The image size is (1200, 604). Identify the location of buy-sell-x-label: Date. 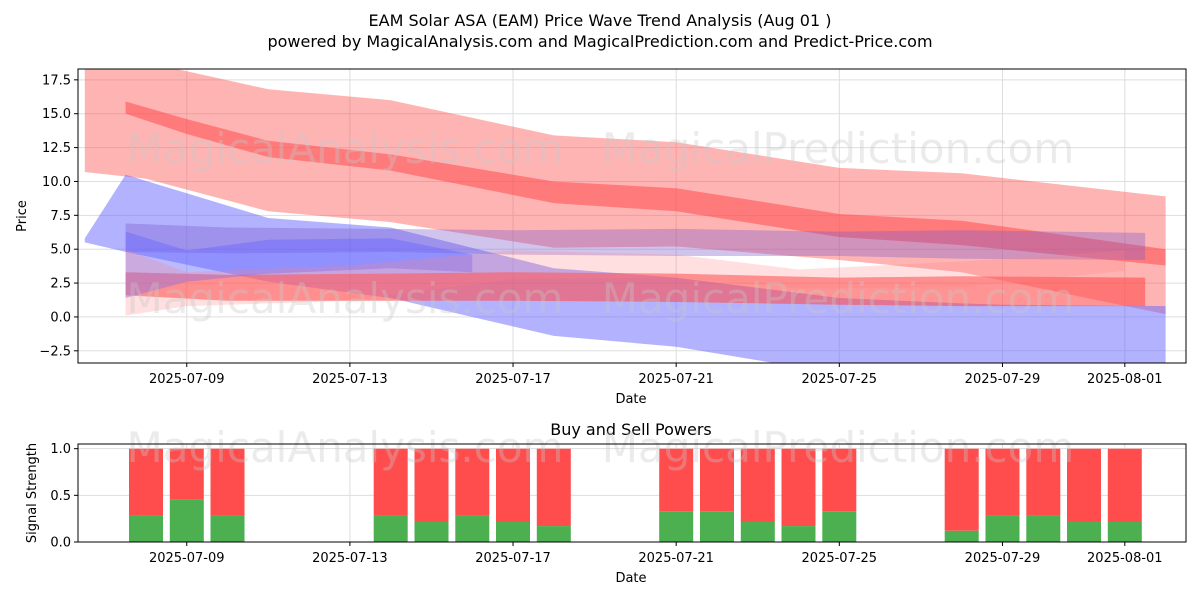
(630, 578).